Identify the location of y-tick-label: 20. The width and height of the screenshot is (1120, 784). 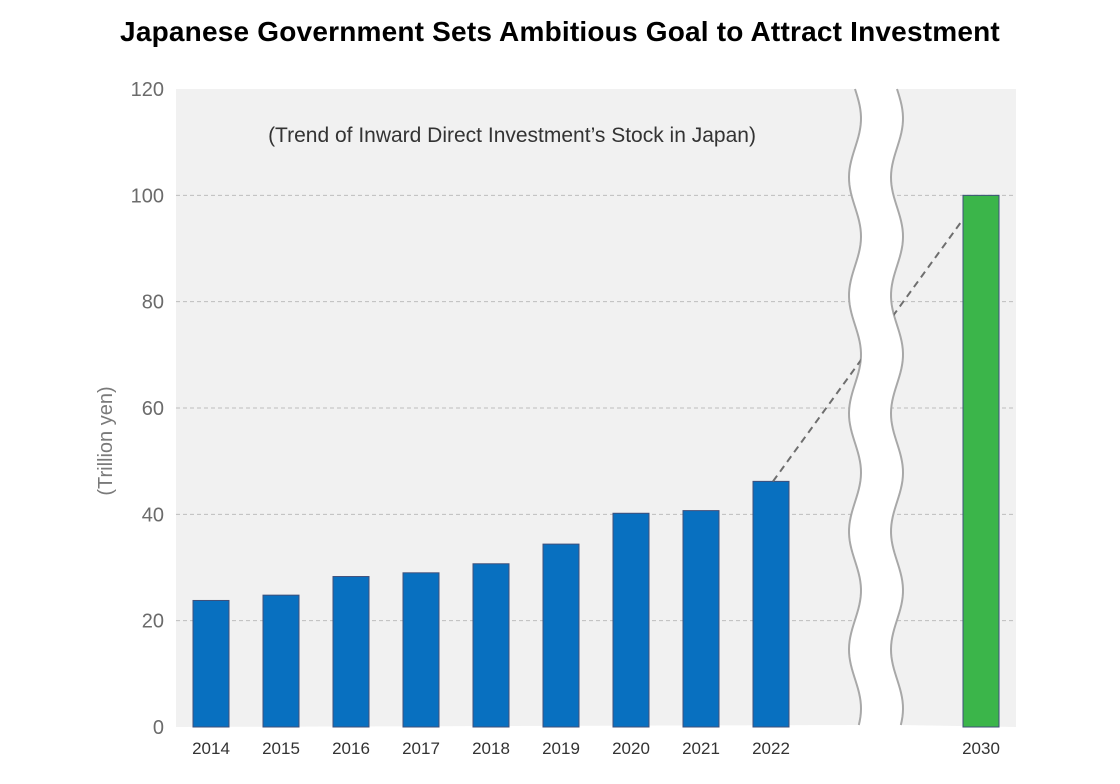
(153, 622).